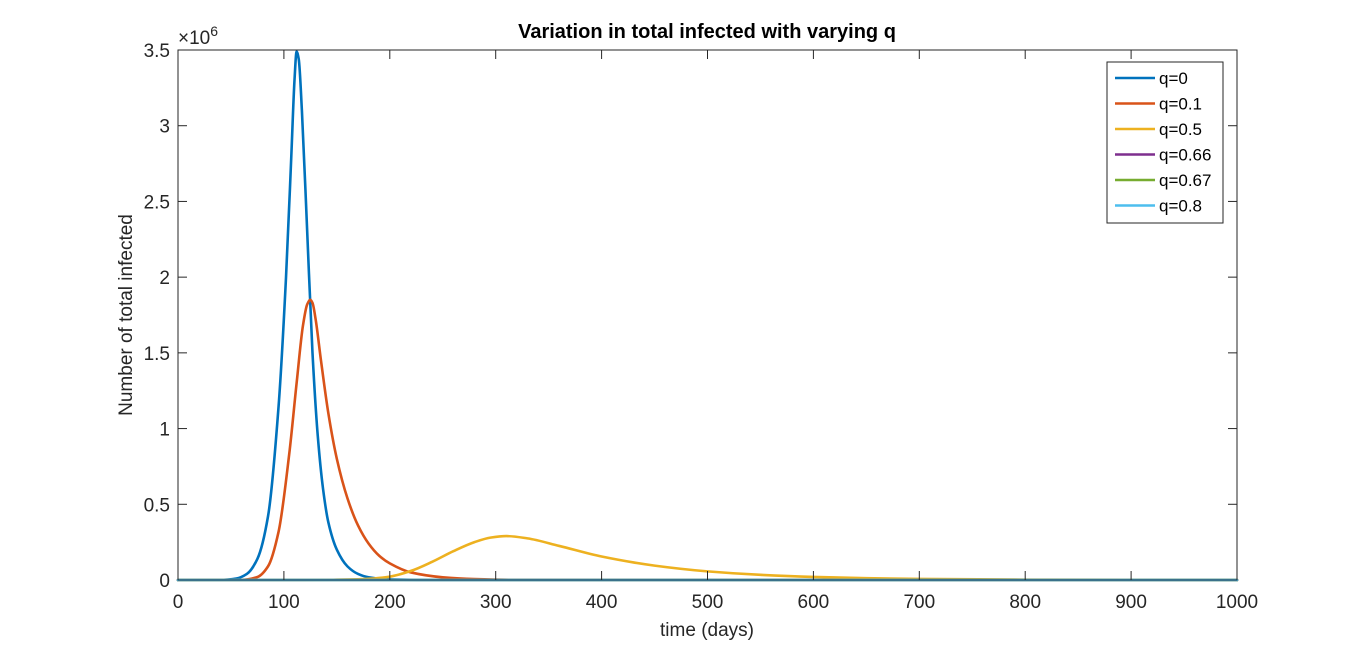  Describe the element at coordinates (1025, 602) in the screenshot. I see `x-tick-label: 800` at that location.